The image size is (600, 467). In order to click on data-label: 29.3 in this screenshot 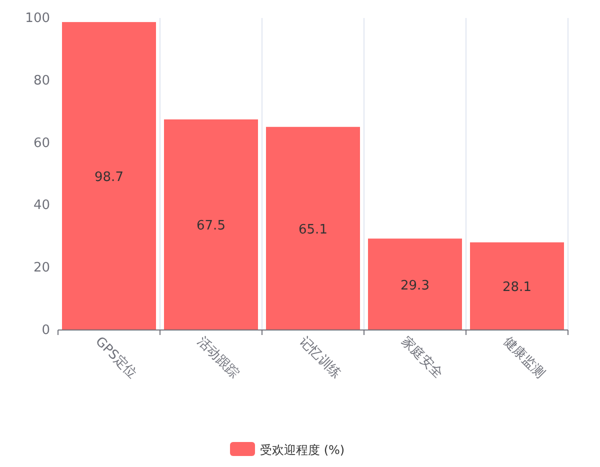, I will do `click(415, 286)`.